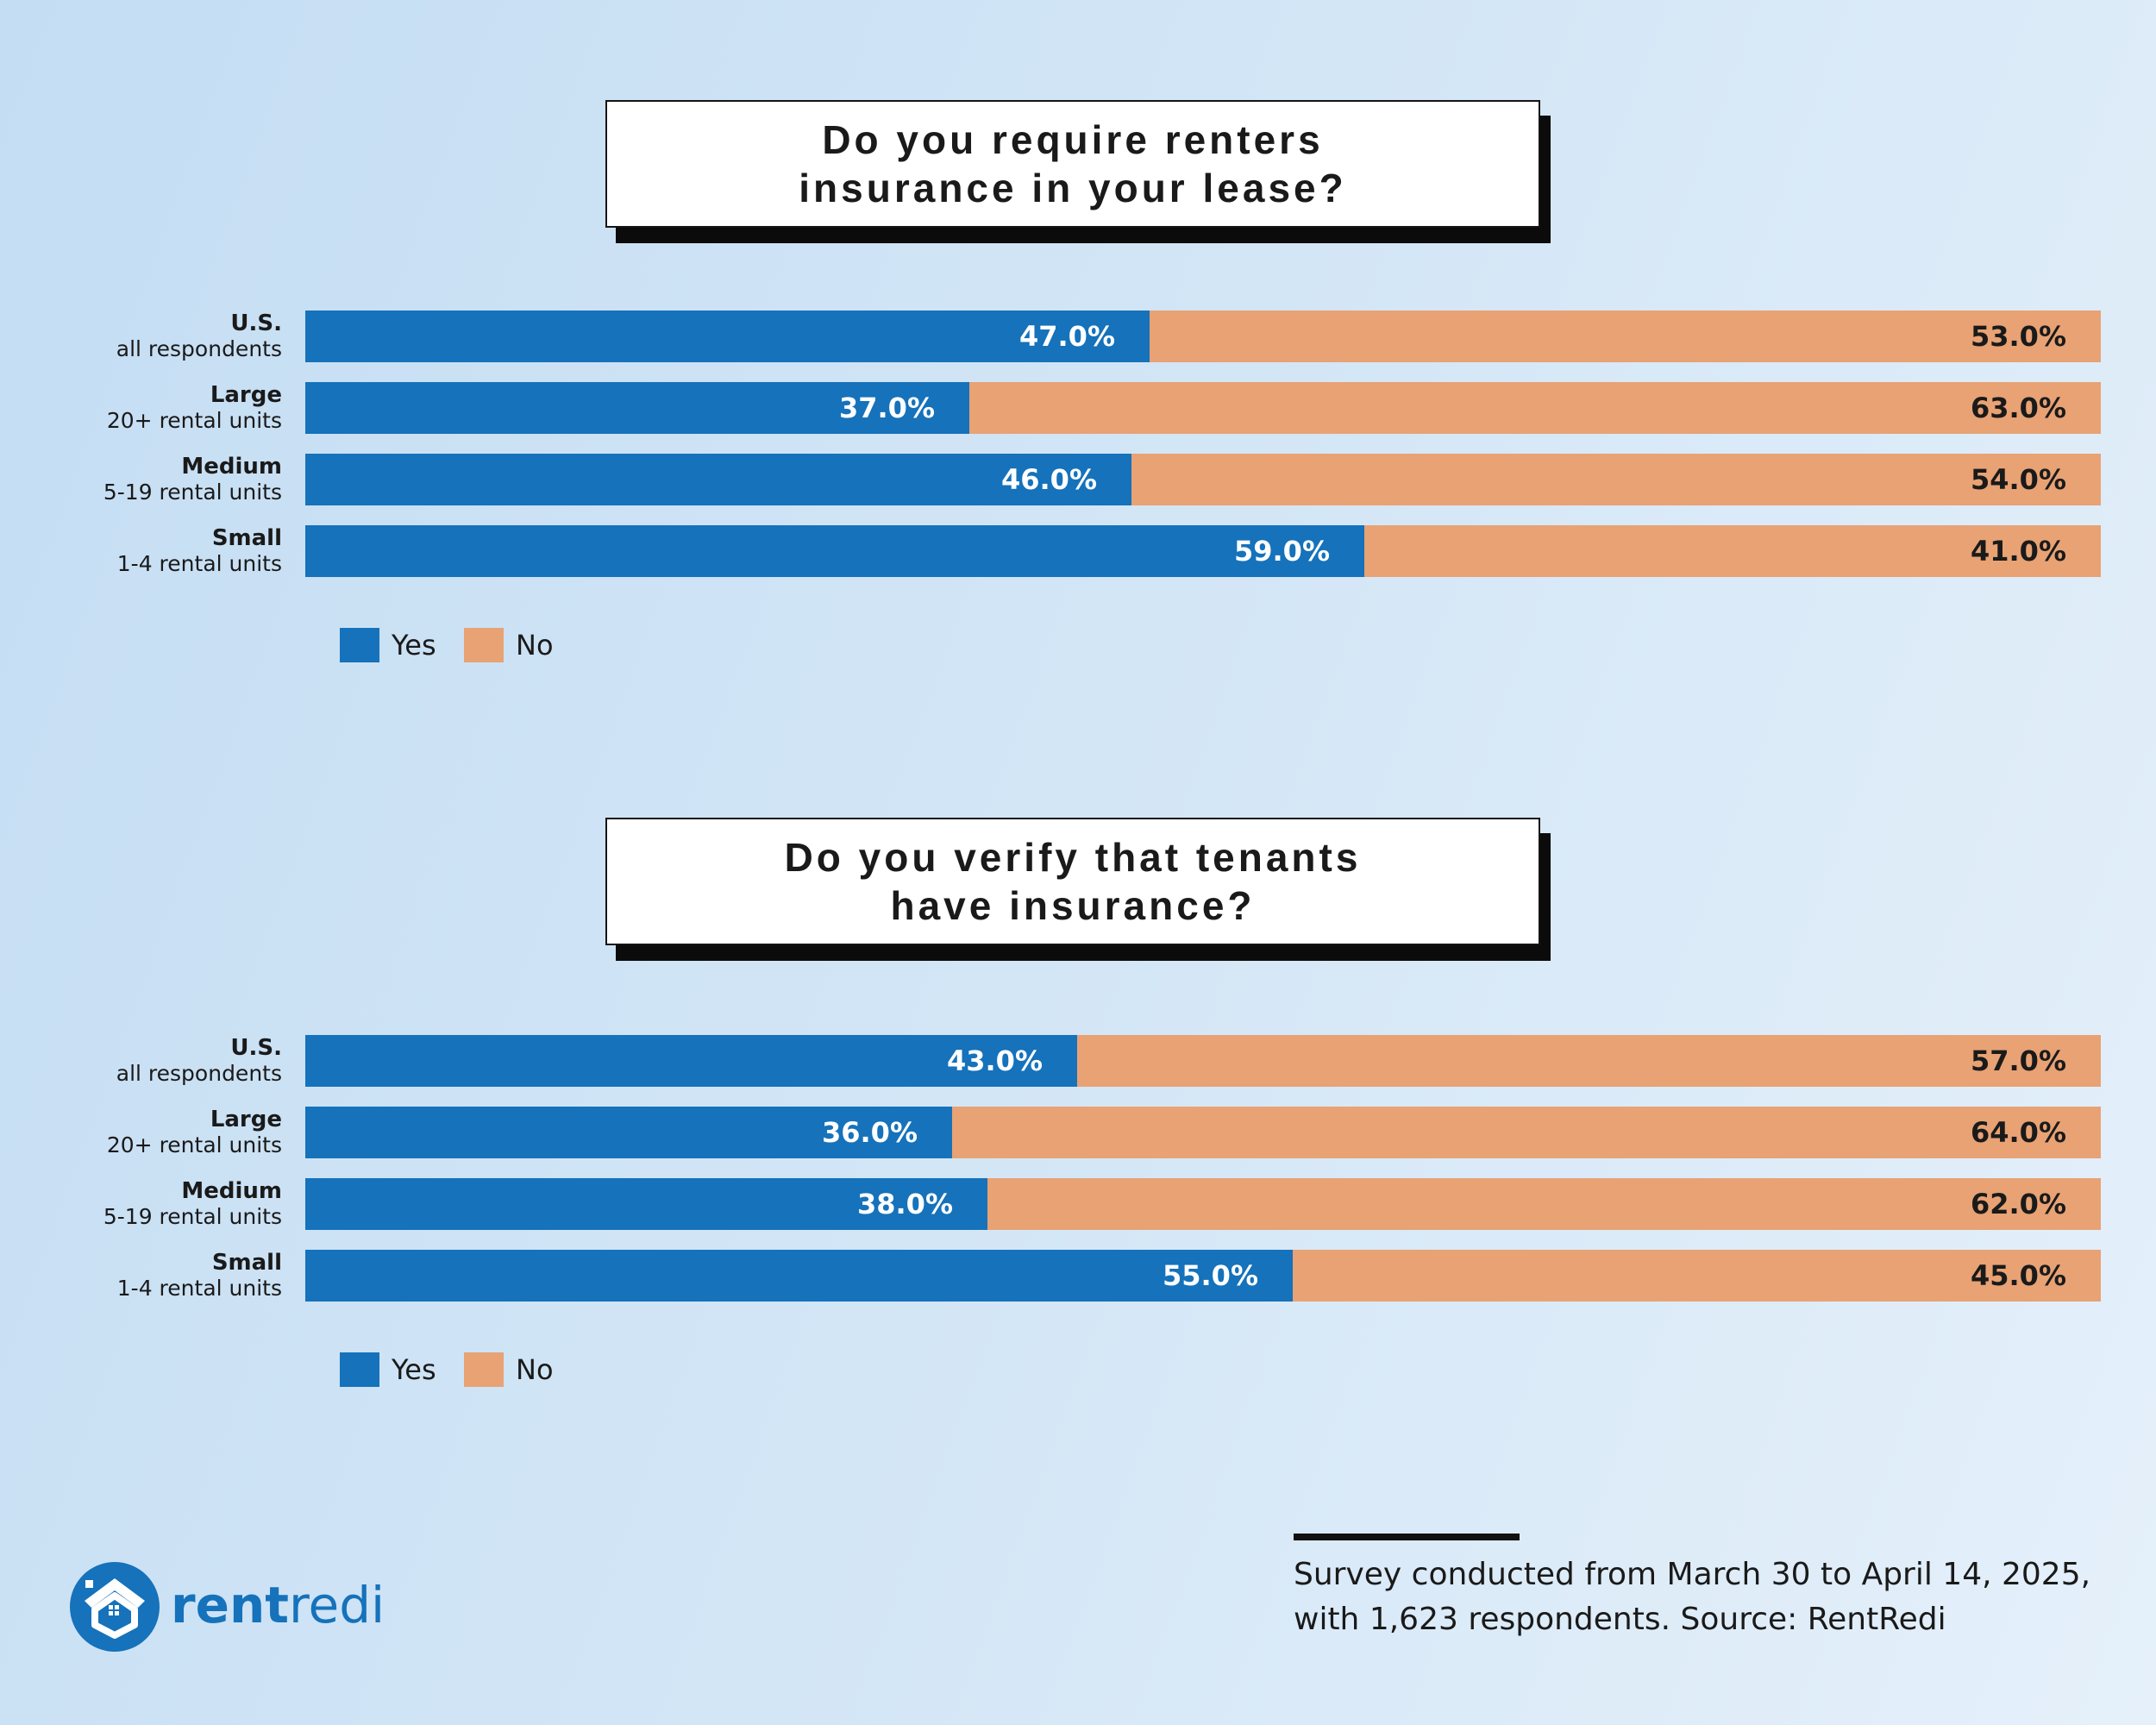  Describe the element at coordinates (2018, 479) in the screenshot. I see `value-label-no: 54.0%` at that location.